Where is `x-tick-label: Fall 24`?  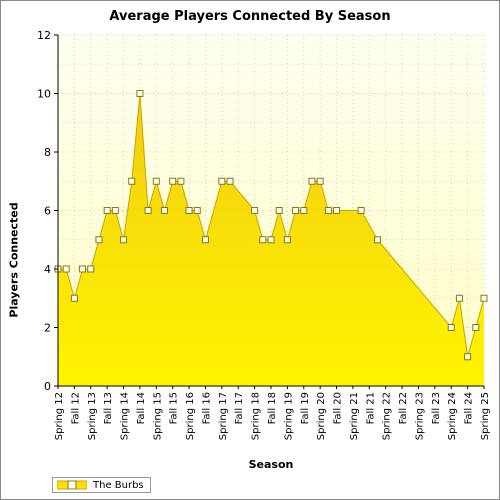
x-tick-label: Fall 24 is located at coordinates (469, 408).